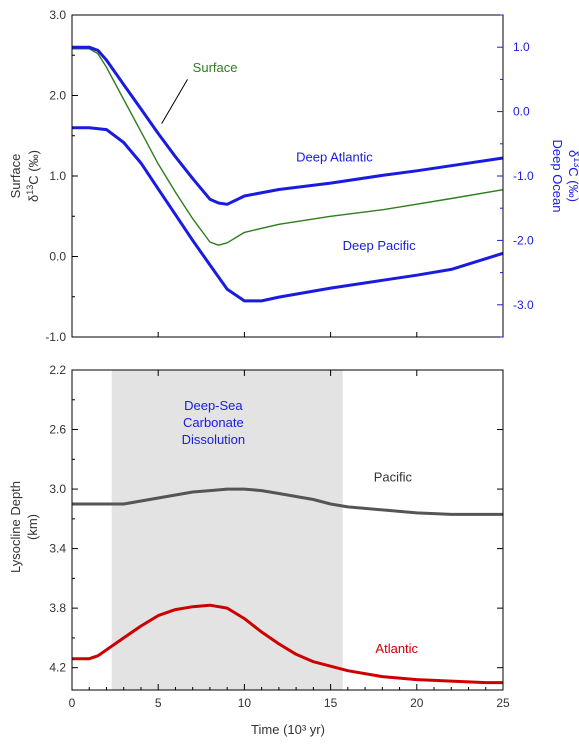 The image size is (579, 747). I want to click on series-atlantic-line, so click(287, 644).